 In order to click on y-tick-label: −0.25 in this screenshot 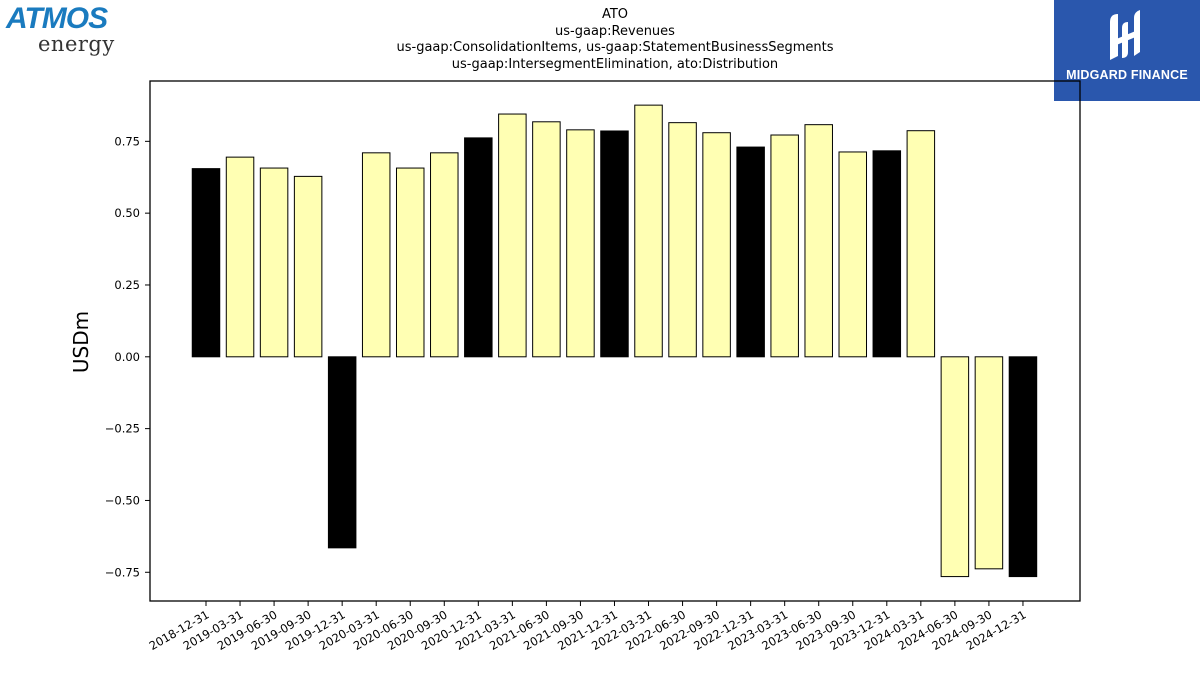, I will do `click(122, 429)`.